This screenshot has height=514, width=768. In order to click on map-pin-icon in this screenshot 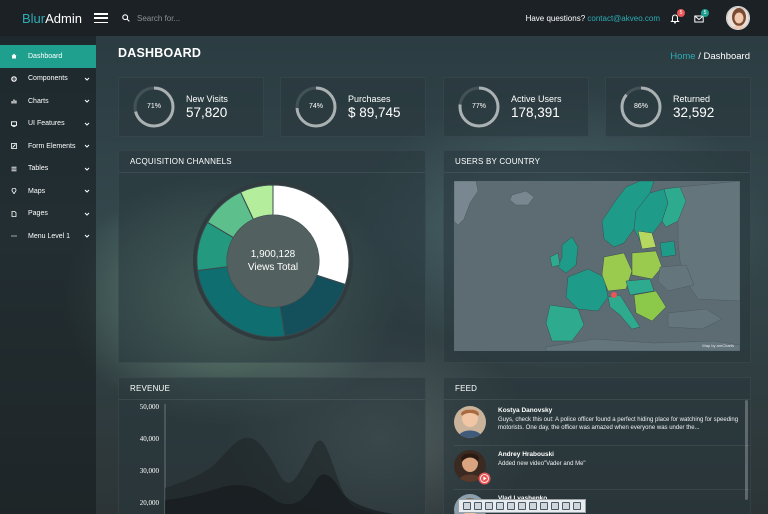, I will do `click(14, 191)`.